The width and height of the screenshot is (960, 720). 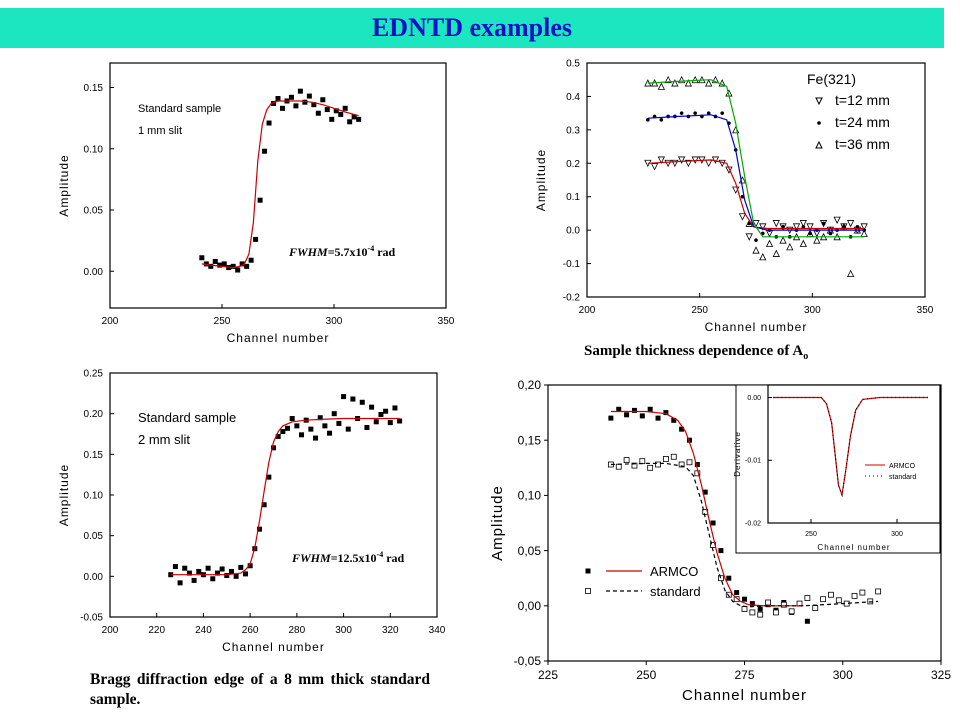 What do you see at coordinates (548, 675) in the screenshot?
I see `x-tick-label: 225` at bounding box center [548, 675].